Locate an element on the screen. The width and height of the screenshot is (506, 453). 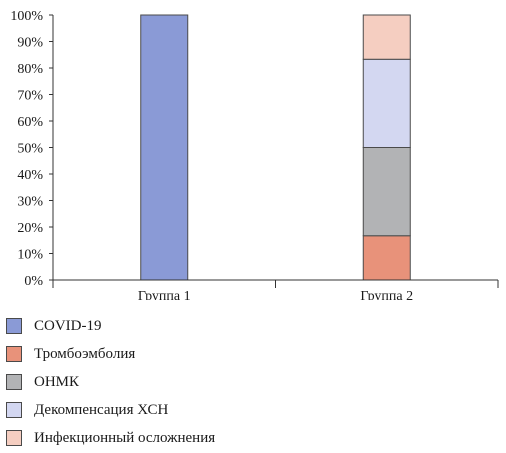
legend-label-1: COVID-19 is located at coordinates (68, 326).